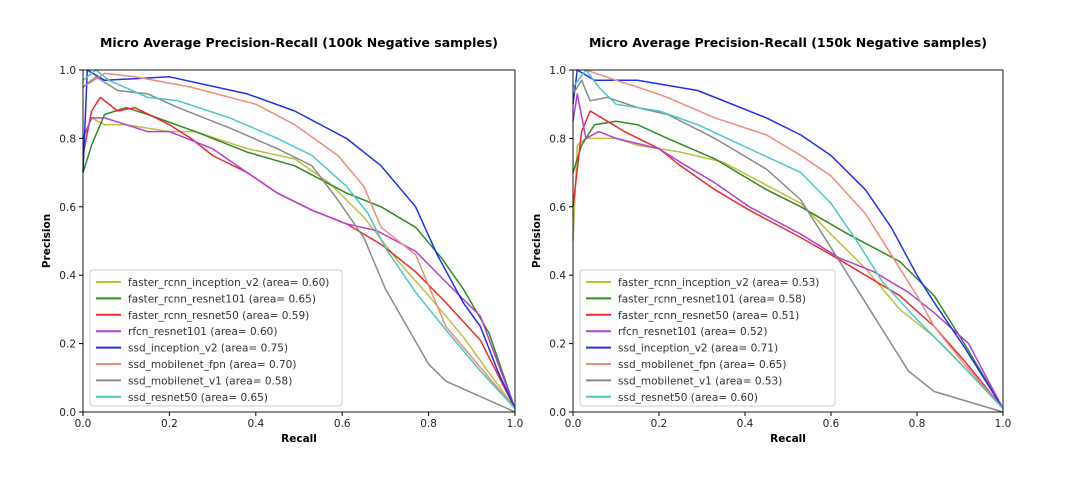  I want to click on legend-item: faster_rcnn_resnet50 (area= 0.51), so click(692, 316).